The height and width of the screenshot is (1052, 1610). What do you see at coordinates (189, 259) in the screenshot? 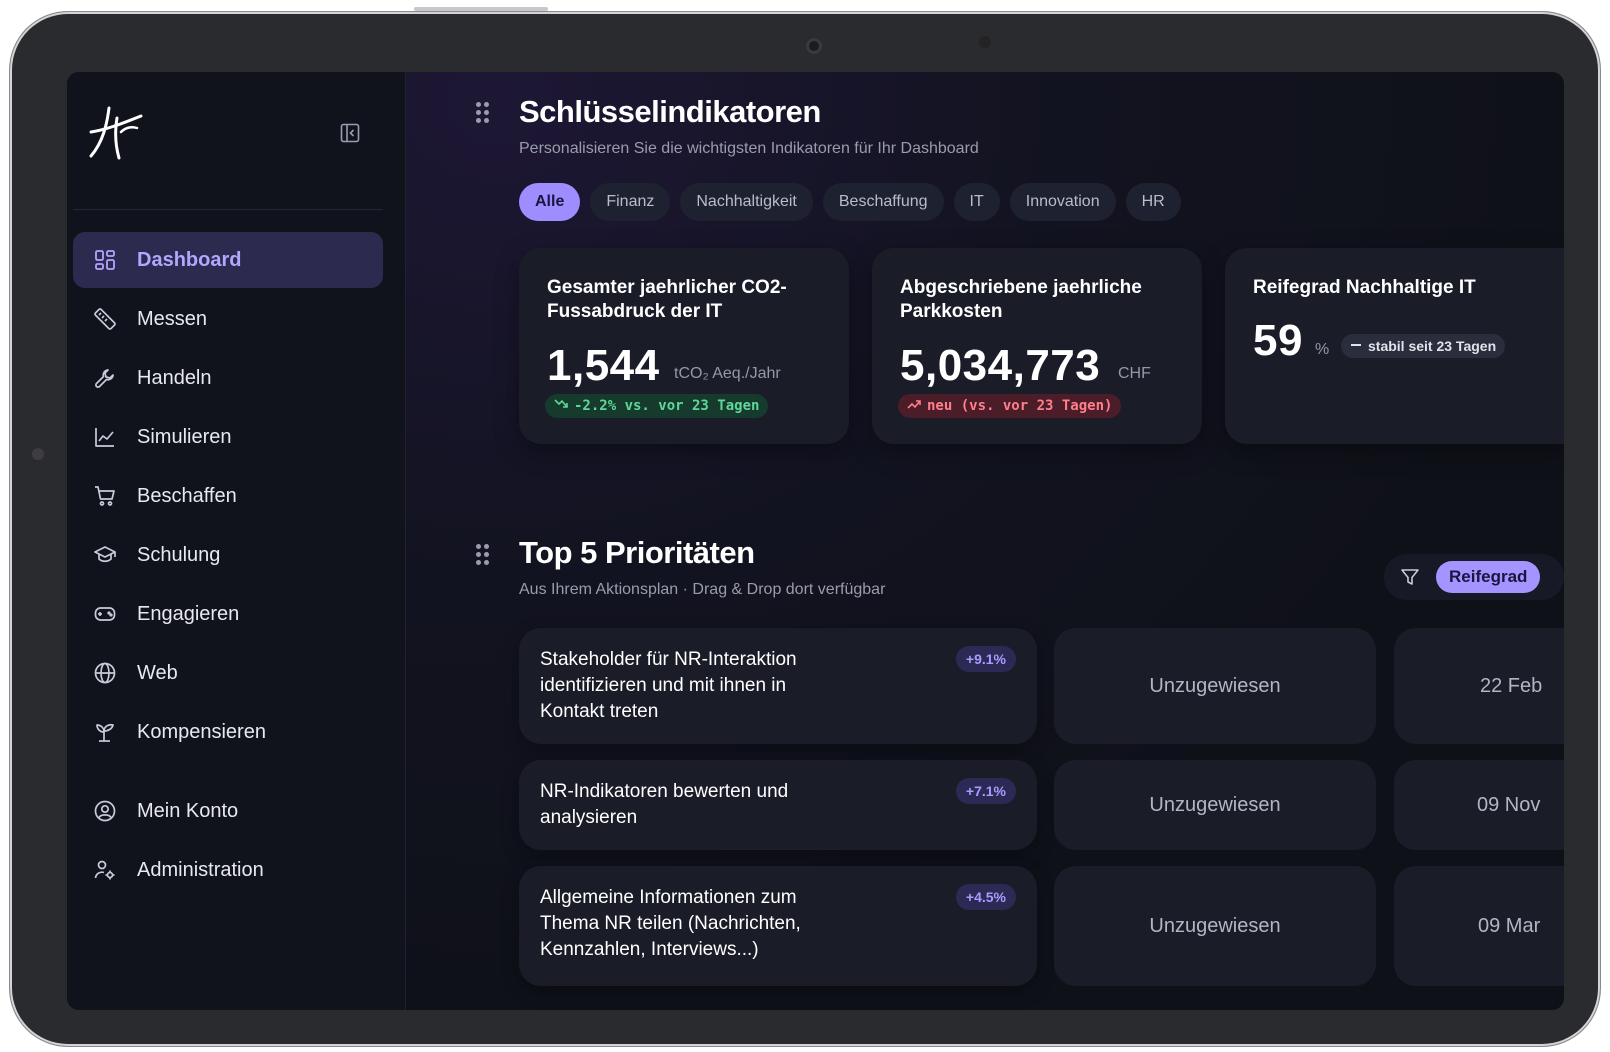
I see `sidebar-item-label: Dashboard` at bounding box center [189, 259].